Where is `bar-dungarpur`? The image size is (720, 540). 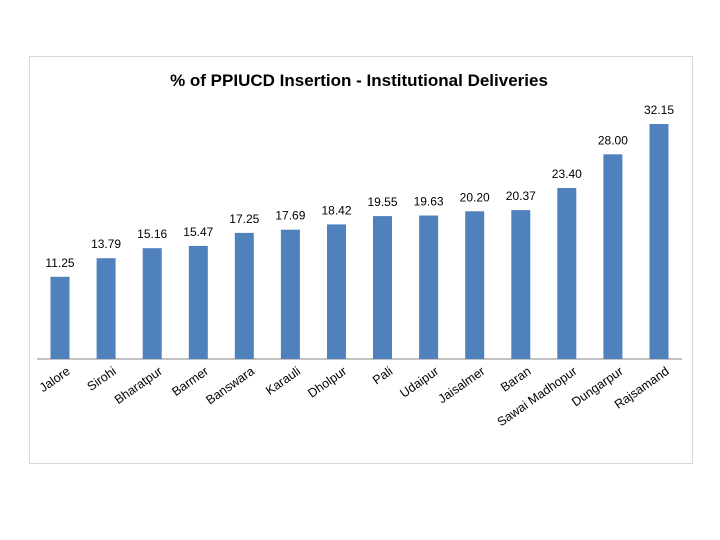
bar-dungarpur is located at coordinates (613, 256).